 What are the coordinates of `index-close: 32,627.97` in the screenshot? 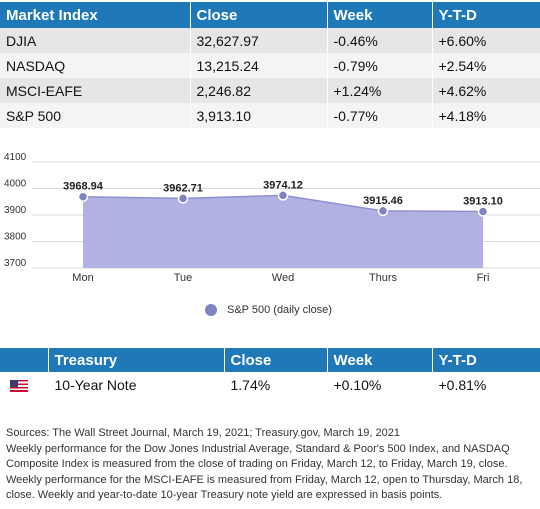 It's located at (259, 40).